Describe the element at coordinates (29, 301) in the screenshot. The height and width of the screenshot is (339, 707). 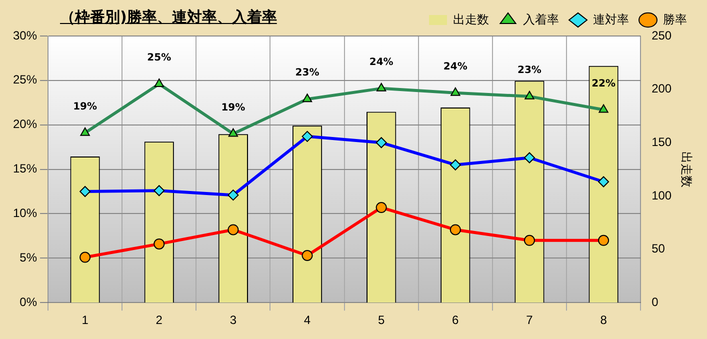
I see `y-tick-label: 0%` at that location.